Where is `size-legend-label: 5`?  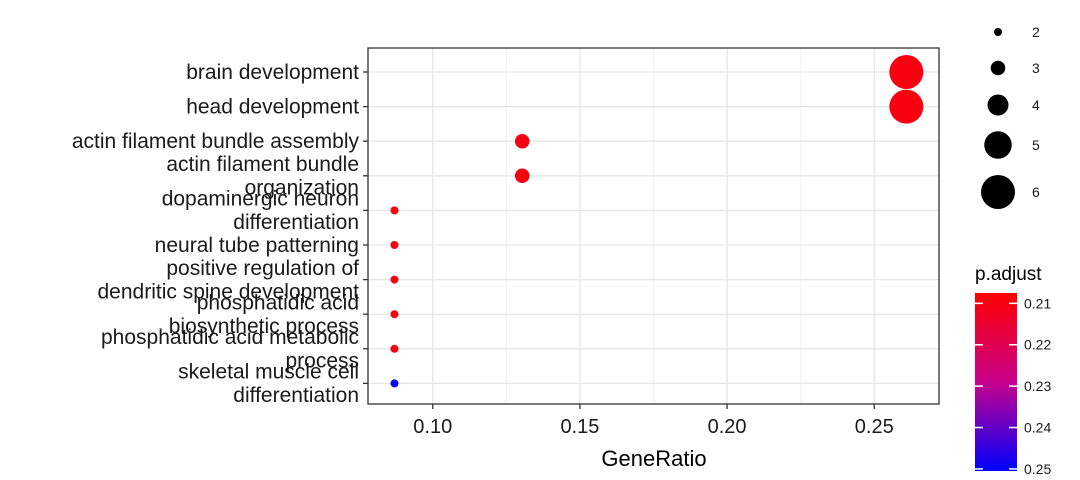
size-legend-label: 5 is located at coordinates (1036, 145).